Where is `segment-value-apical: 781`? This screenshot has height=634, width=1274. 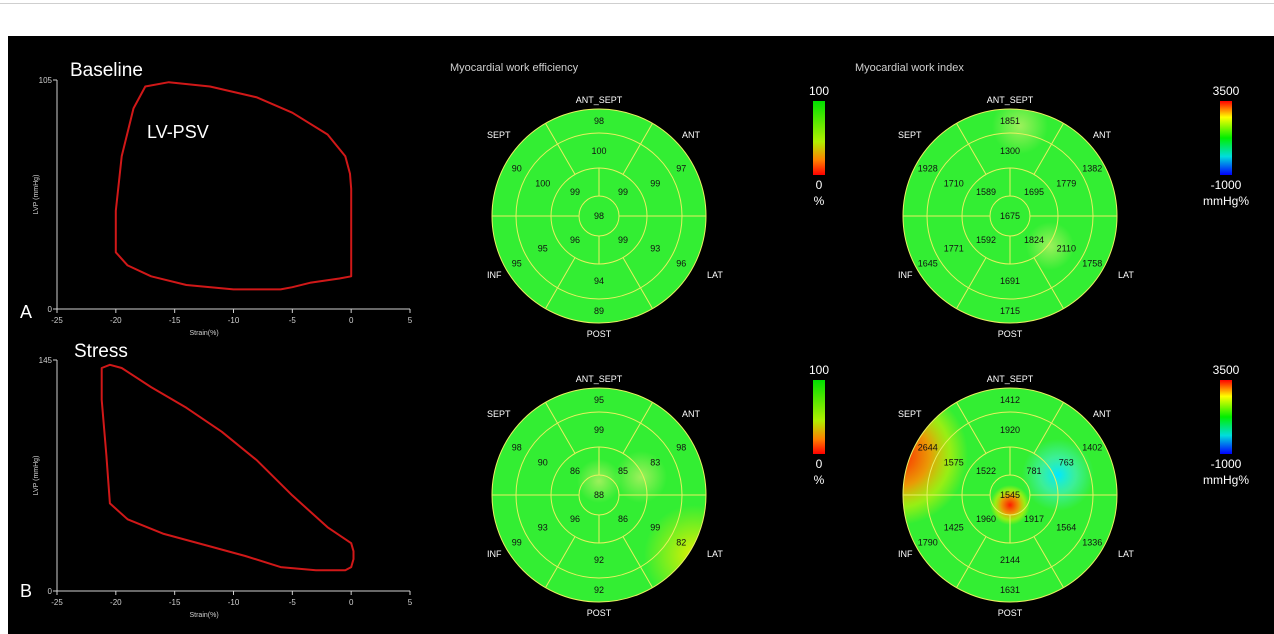 segment-value-apical: 781 is located at coordinates (1034, 471).